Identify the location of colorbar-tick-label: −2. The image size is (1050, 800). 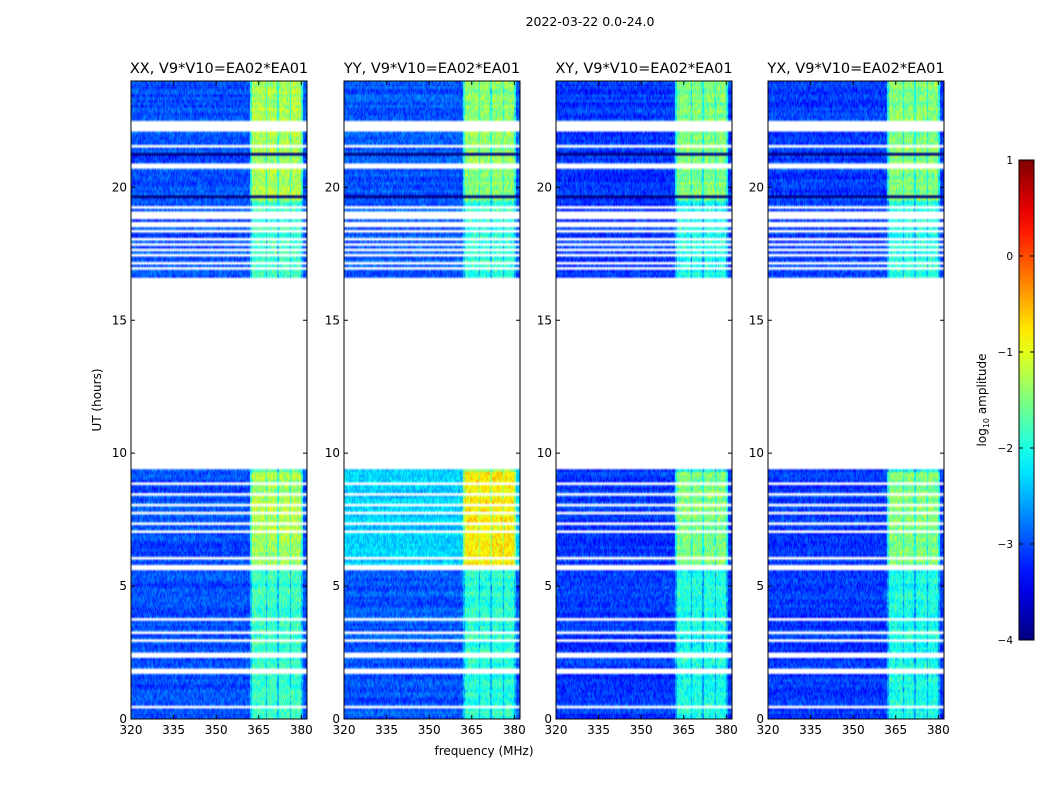
(1005, 449).